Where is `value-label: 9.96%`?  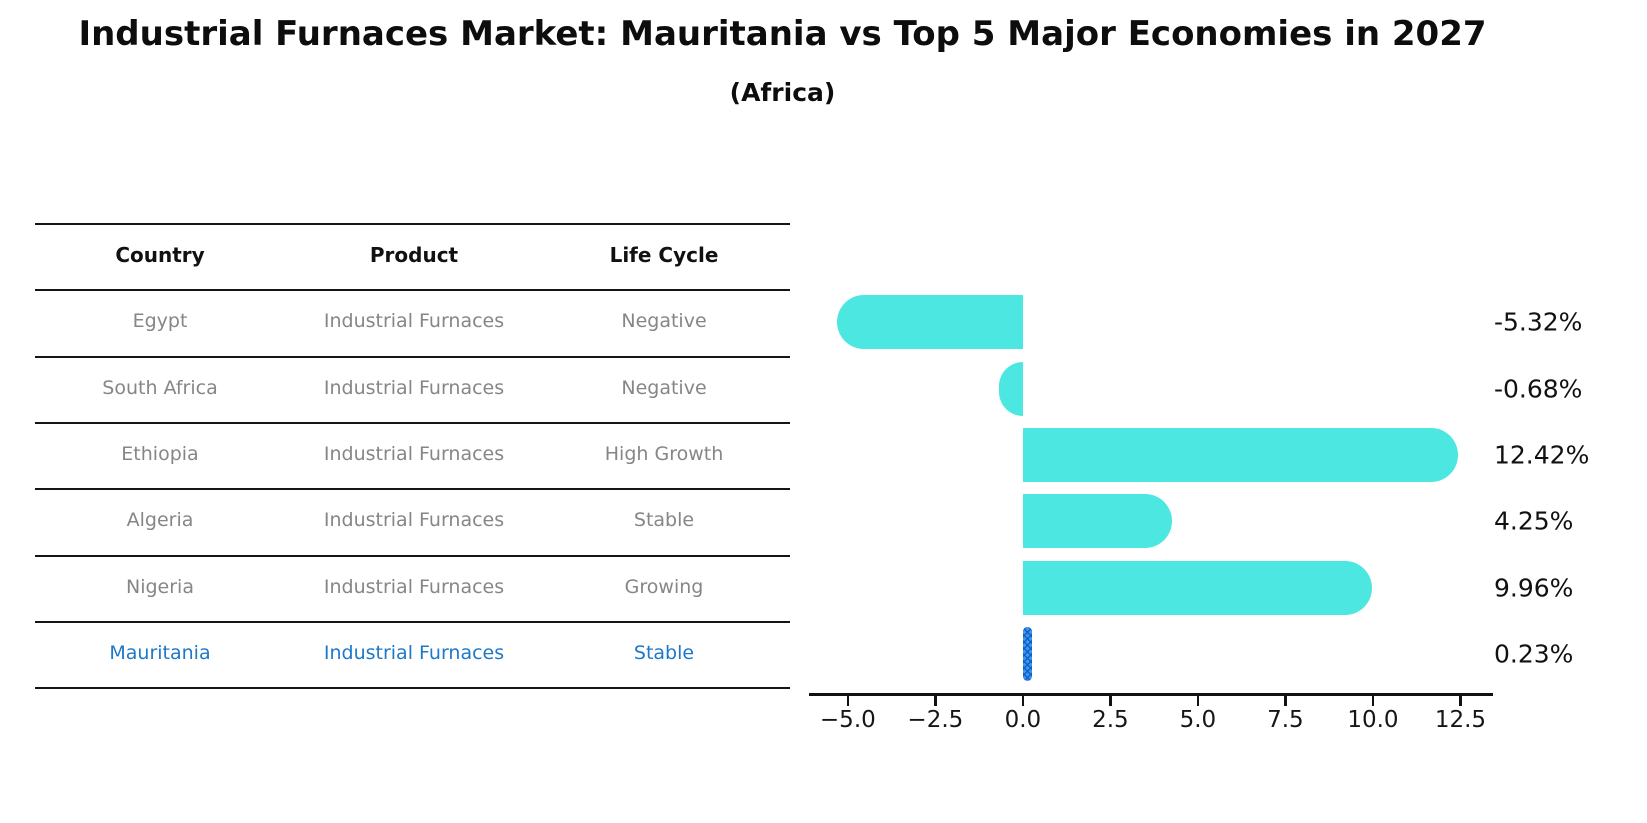
value-label: 9.96% is located at coordinates (1534, 588).